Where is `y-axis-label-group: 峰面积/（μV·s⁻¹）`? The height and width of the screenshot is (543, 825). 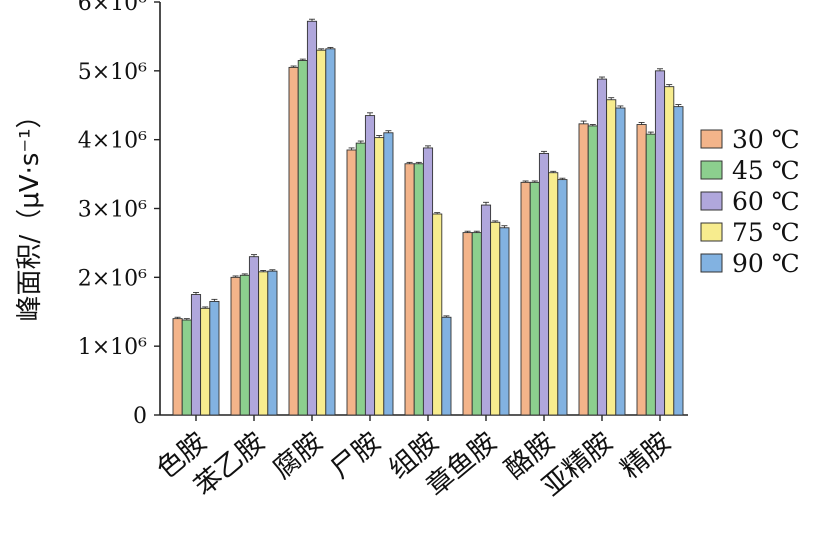 y-axis-label-group: 峰面积/（μV·s⁻¹） is located at coordinates (30, 211).